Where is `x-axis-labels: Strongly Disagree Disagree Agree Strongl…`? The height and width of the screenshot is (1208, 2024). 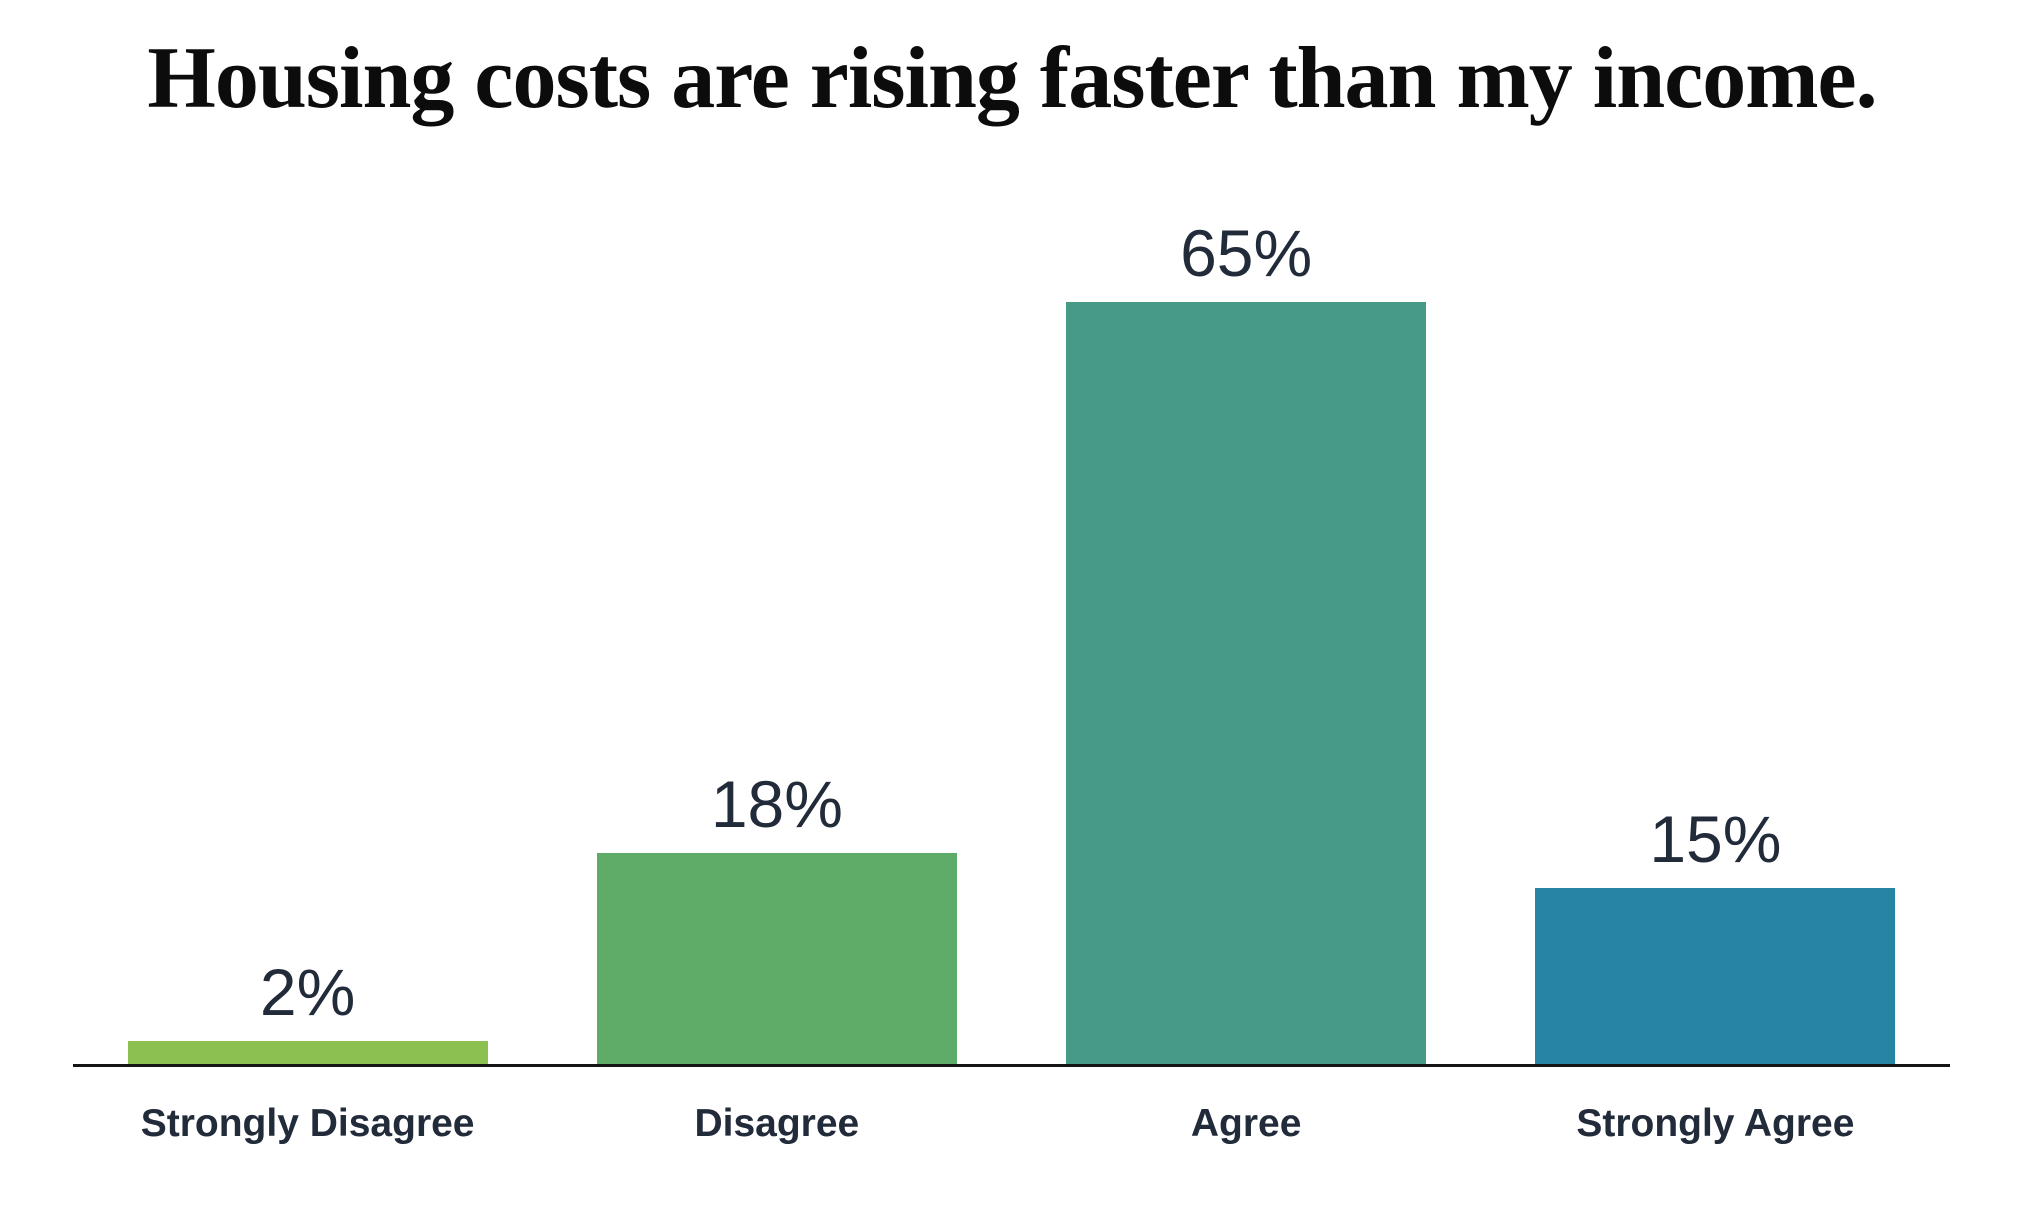
x-axis-labels: Strongly Disagree Disagree Agree Strongl… is located at coordinates (1011, 1106).